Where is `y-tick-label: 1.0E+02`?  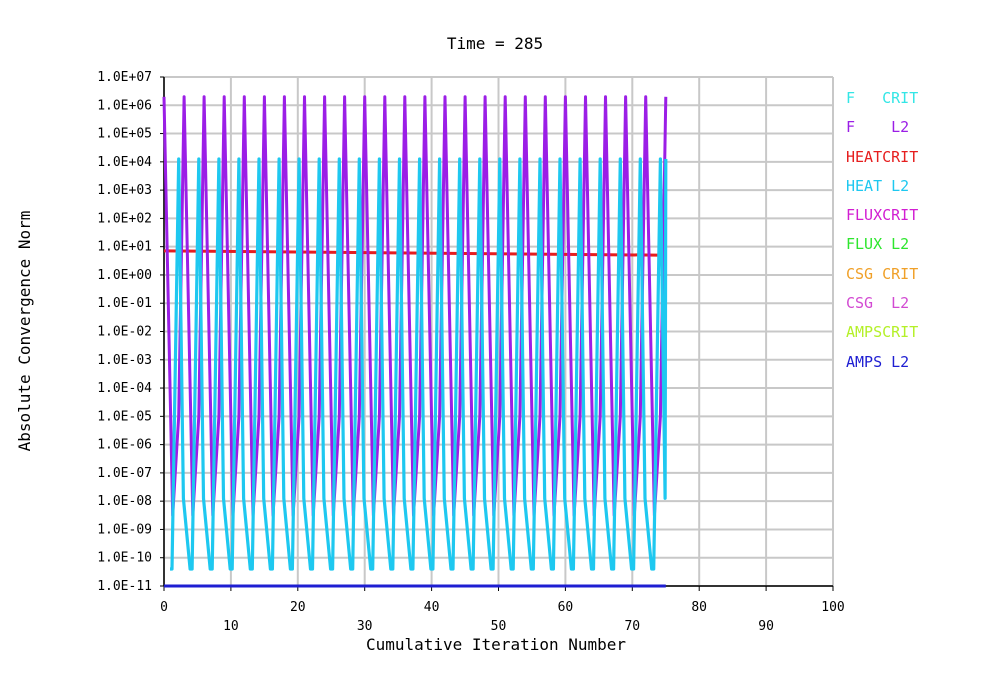 y-tick-label: 1.0E+02 is located at coordinates (124, 218).